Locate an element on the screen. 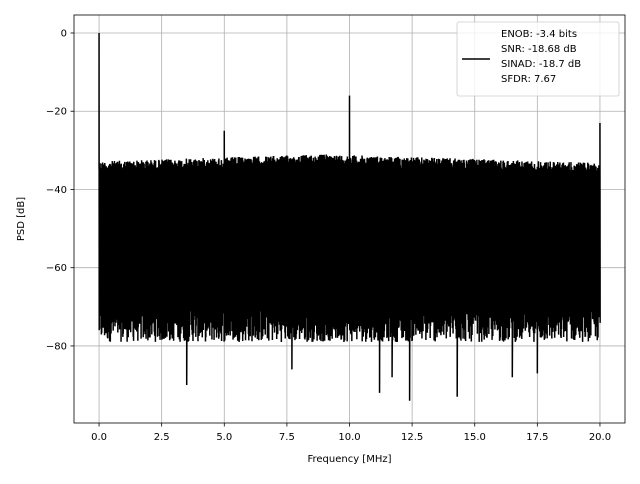  legend-box is located at coordinates (538, 59).